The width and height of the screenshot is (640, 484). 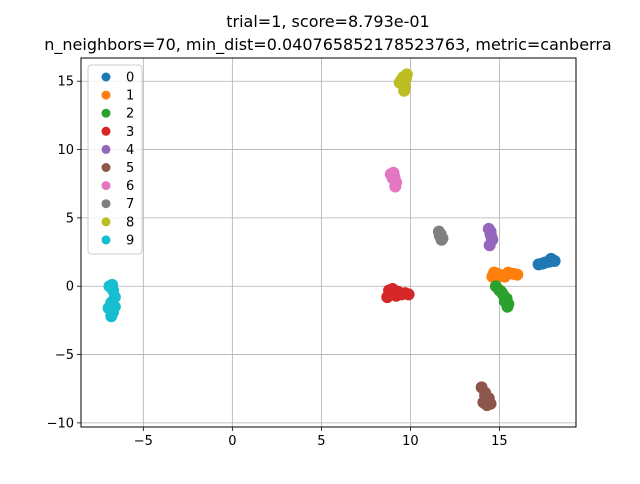 I want to click on legend-label-0: 0, so click(x=130, y=78).